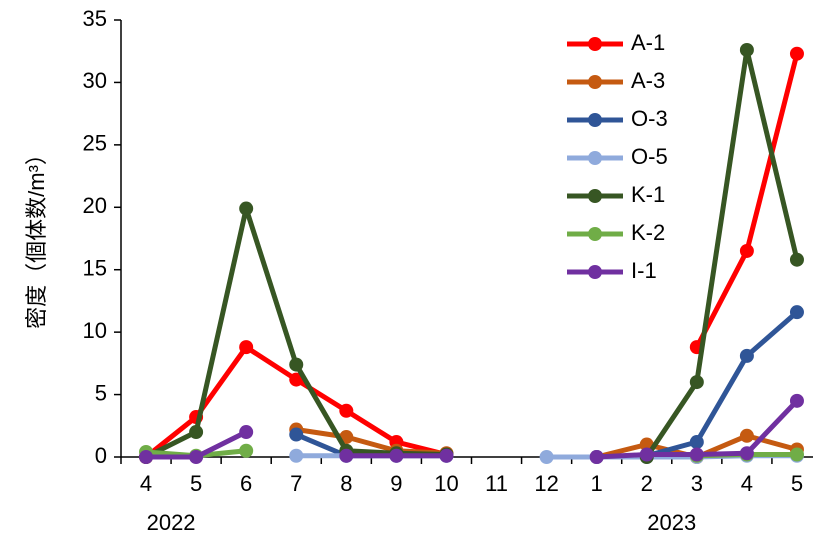 Image resolution: width=813 pixels, height=544 pixels. Describe the element at coordinates (101, 392) in the screenshot. I see `y-tick-label: 5` at that location.